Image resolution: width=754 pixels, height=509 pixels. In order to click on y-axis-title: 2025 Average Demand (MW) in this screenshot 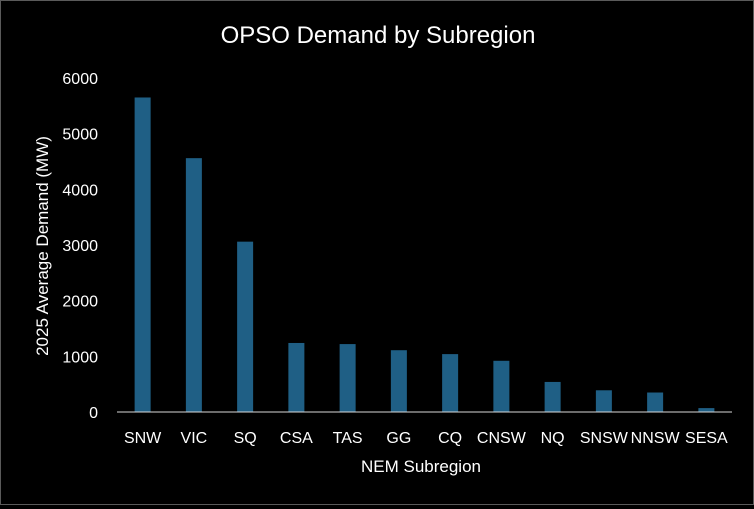, I will do `click(42, 246)`.